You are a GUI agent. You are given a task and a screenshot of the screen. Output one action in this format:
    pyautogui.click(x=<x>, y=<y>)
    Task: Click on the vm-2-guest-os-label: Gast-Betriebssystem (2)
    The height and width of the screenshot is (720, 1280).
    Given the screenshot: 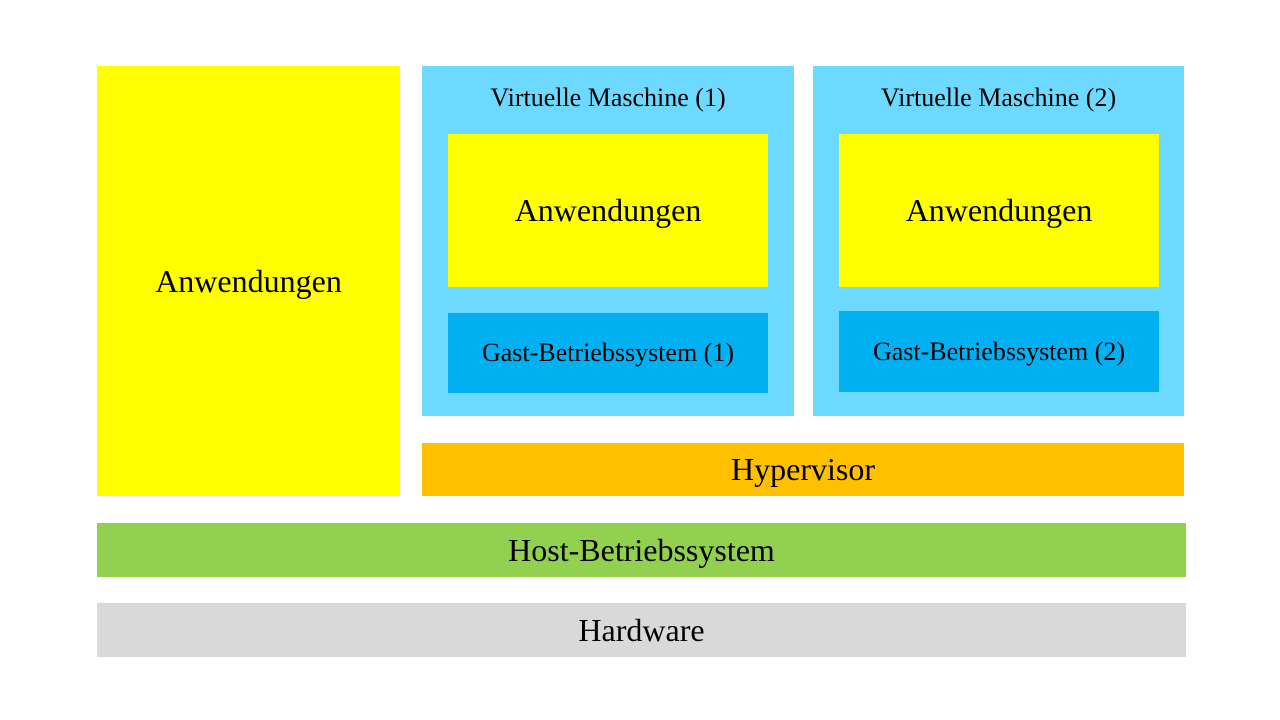 What is the action you would take?
    pyautogui.click(x=998, y=351)
    